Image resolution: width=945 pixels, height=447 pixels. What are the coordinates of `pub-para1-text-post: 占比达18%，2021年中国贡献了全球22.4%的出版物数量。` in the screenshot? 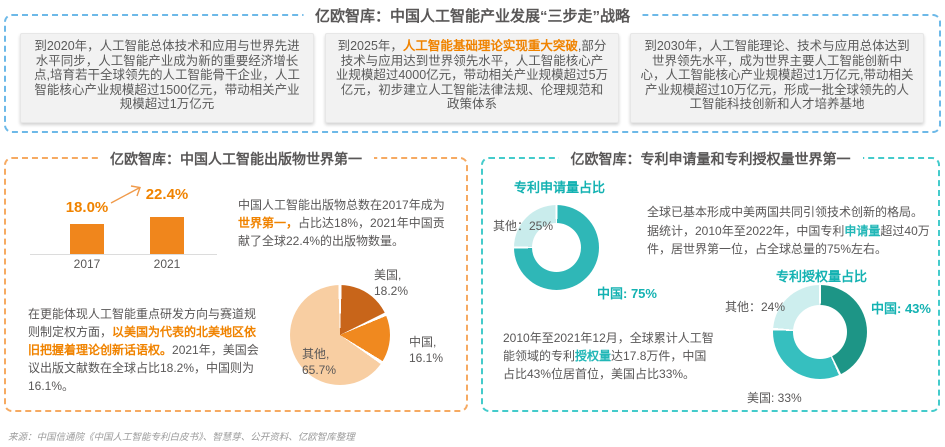 It's located at (341, 232).